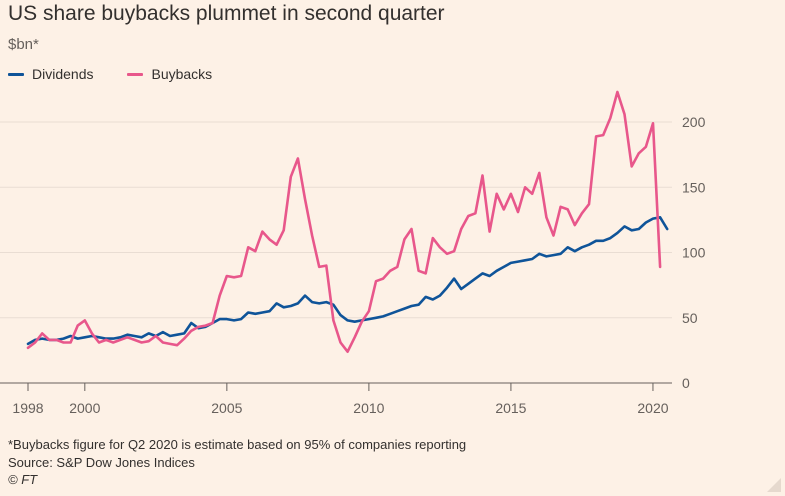 The width and height of the screenshot is (785, 496). I want to click on resize-corner-icon, so click(774, 485).